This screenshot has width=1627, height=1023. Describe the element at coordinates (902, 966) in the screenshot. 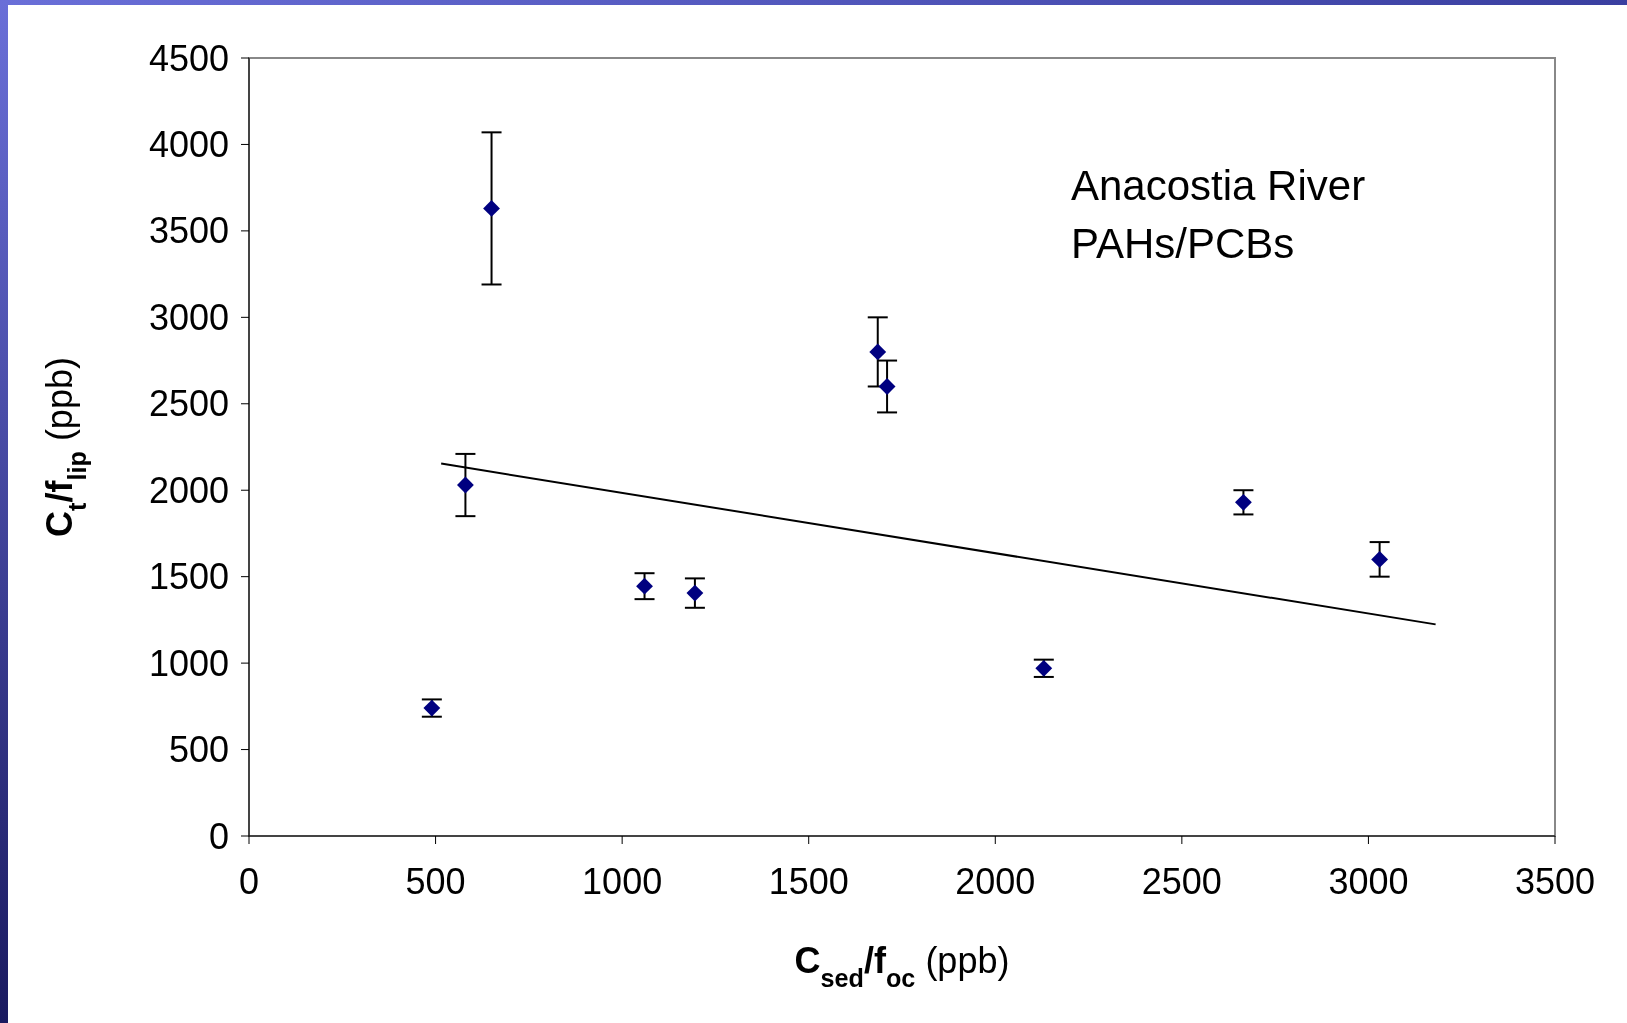

I see `x-axis-title: C$_{sed}$/f$_{oc}$ (ppb)` at that location.